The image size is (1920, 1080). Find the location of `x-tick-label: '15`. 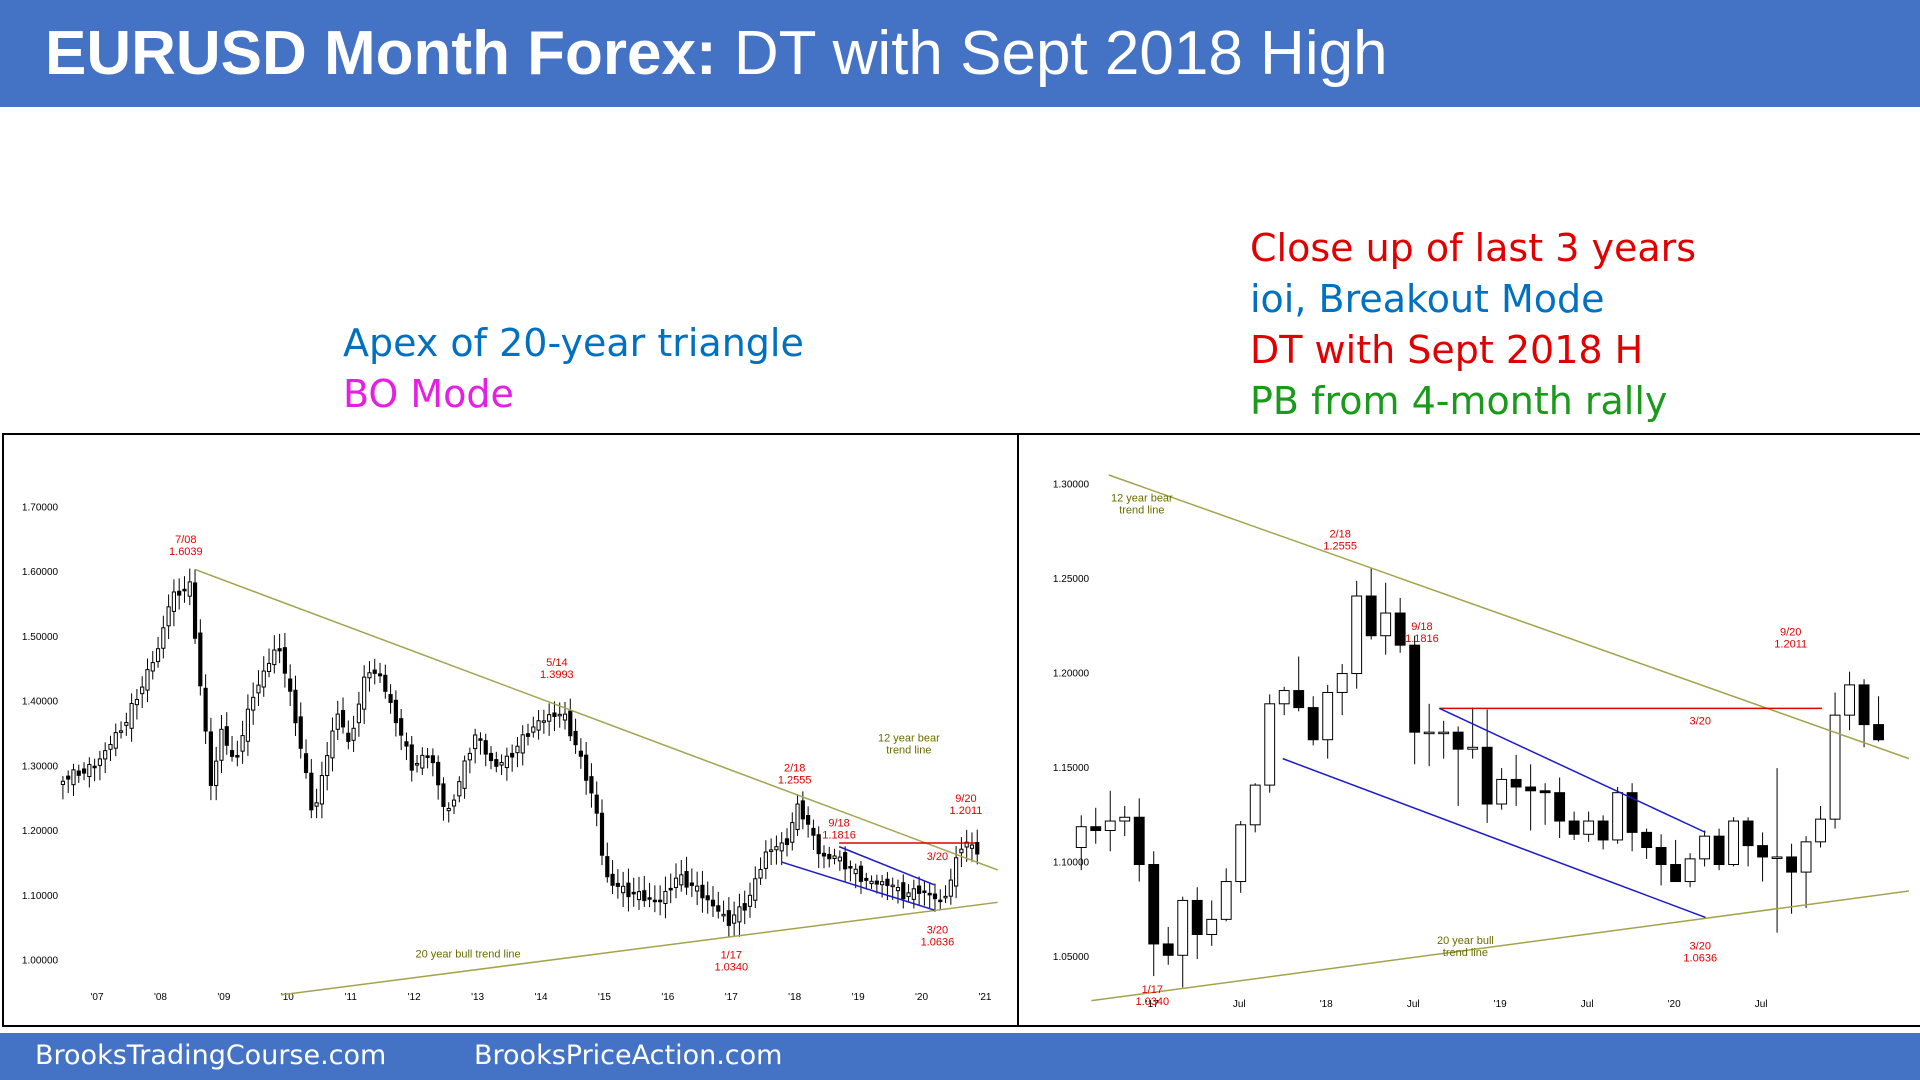

x-tick-label: '15 is located at coordinates (604, 997).